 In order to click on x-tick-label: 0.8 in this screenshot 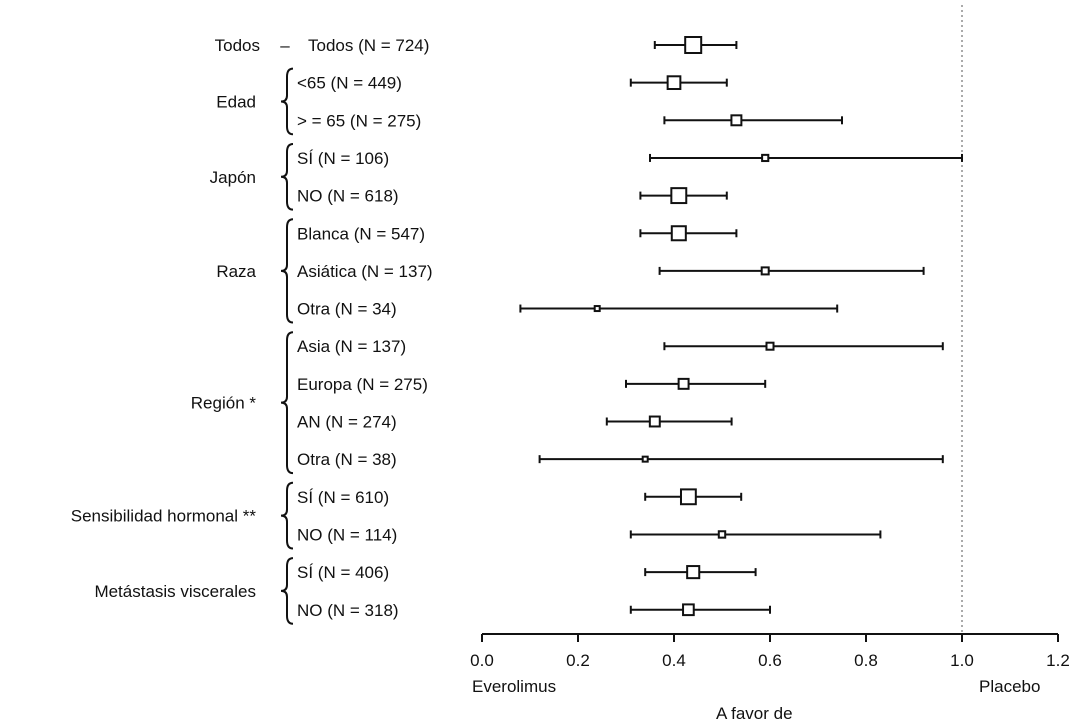, I will do `click(866, 660)`.